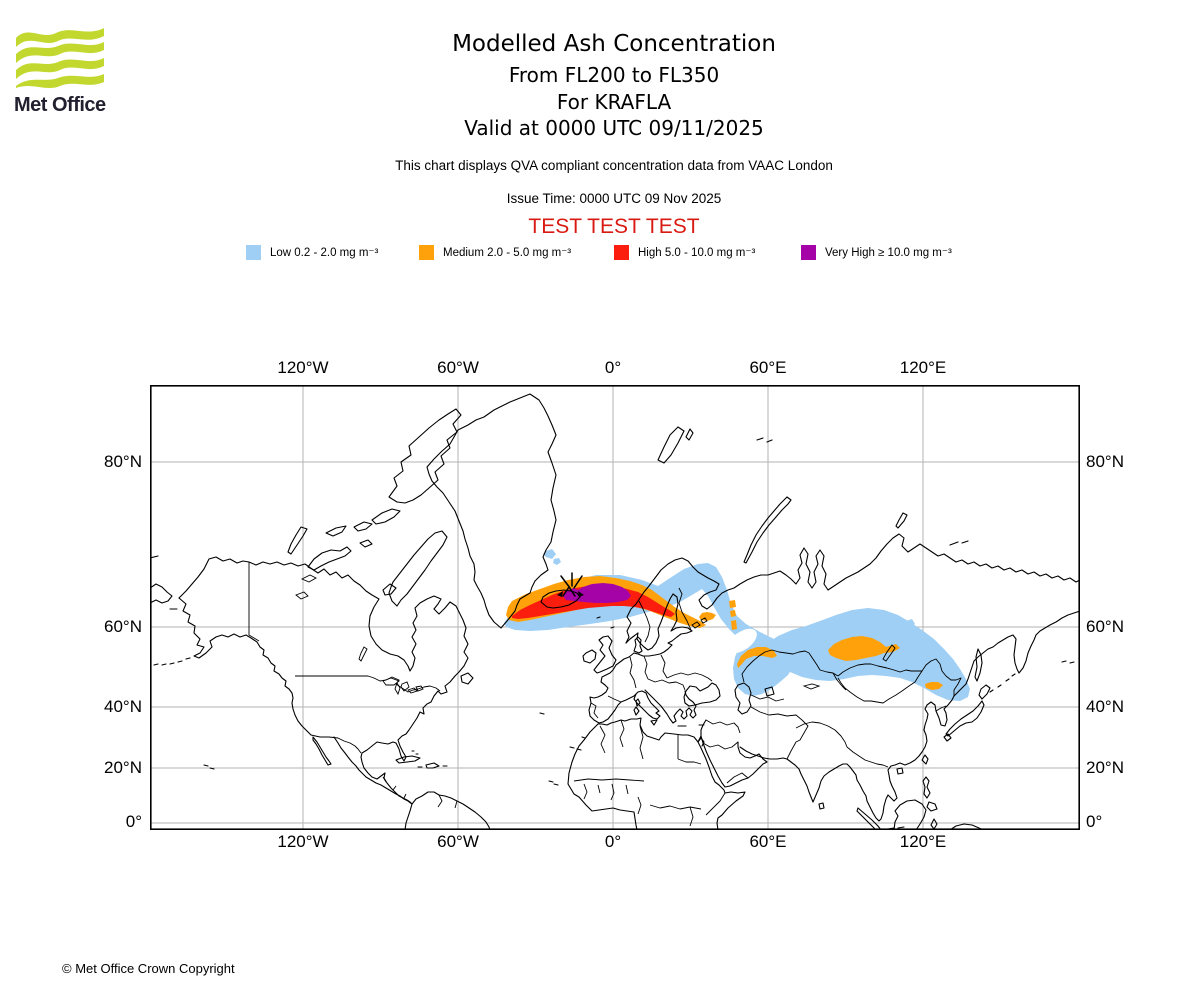  Describe the element at coordinates (123, 461) in the screenshot. I see `lat-label-left-80n: 80°N` at that location.